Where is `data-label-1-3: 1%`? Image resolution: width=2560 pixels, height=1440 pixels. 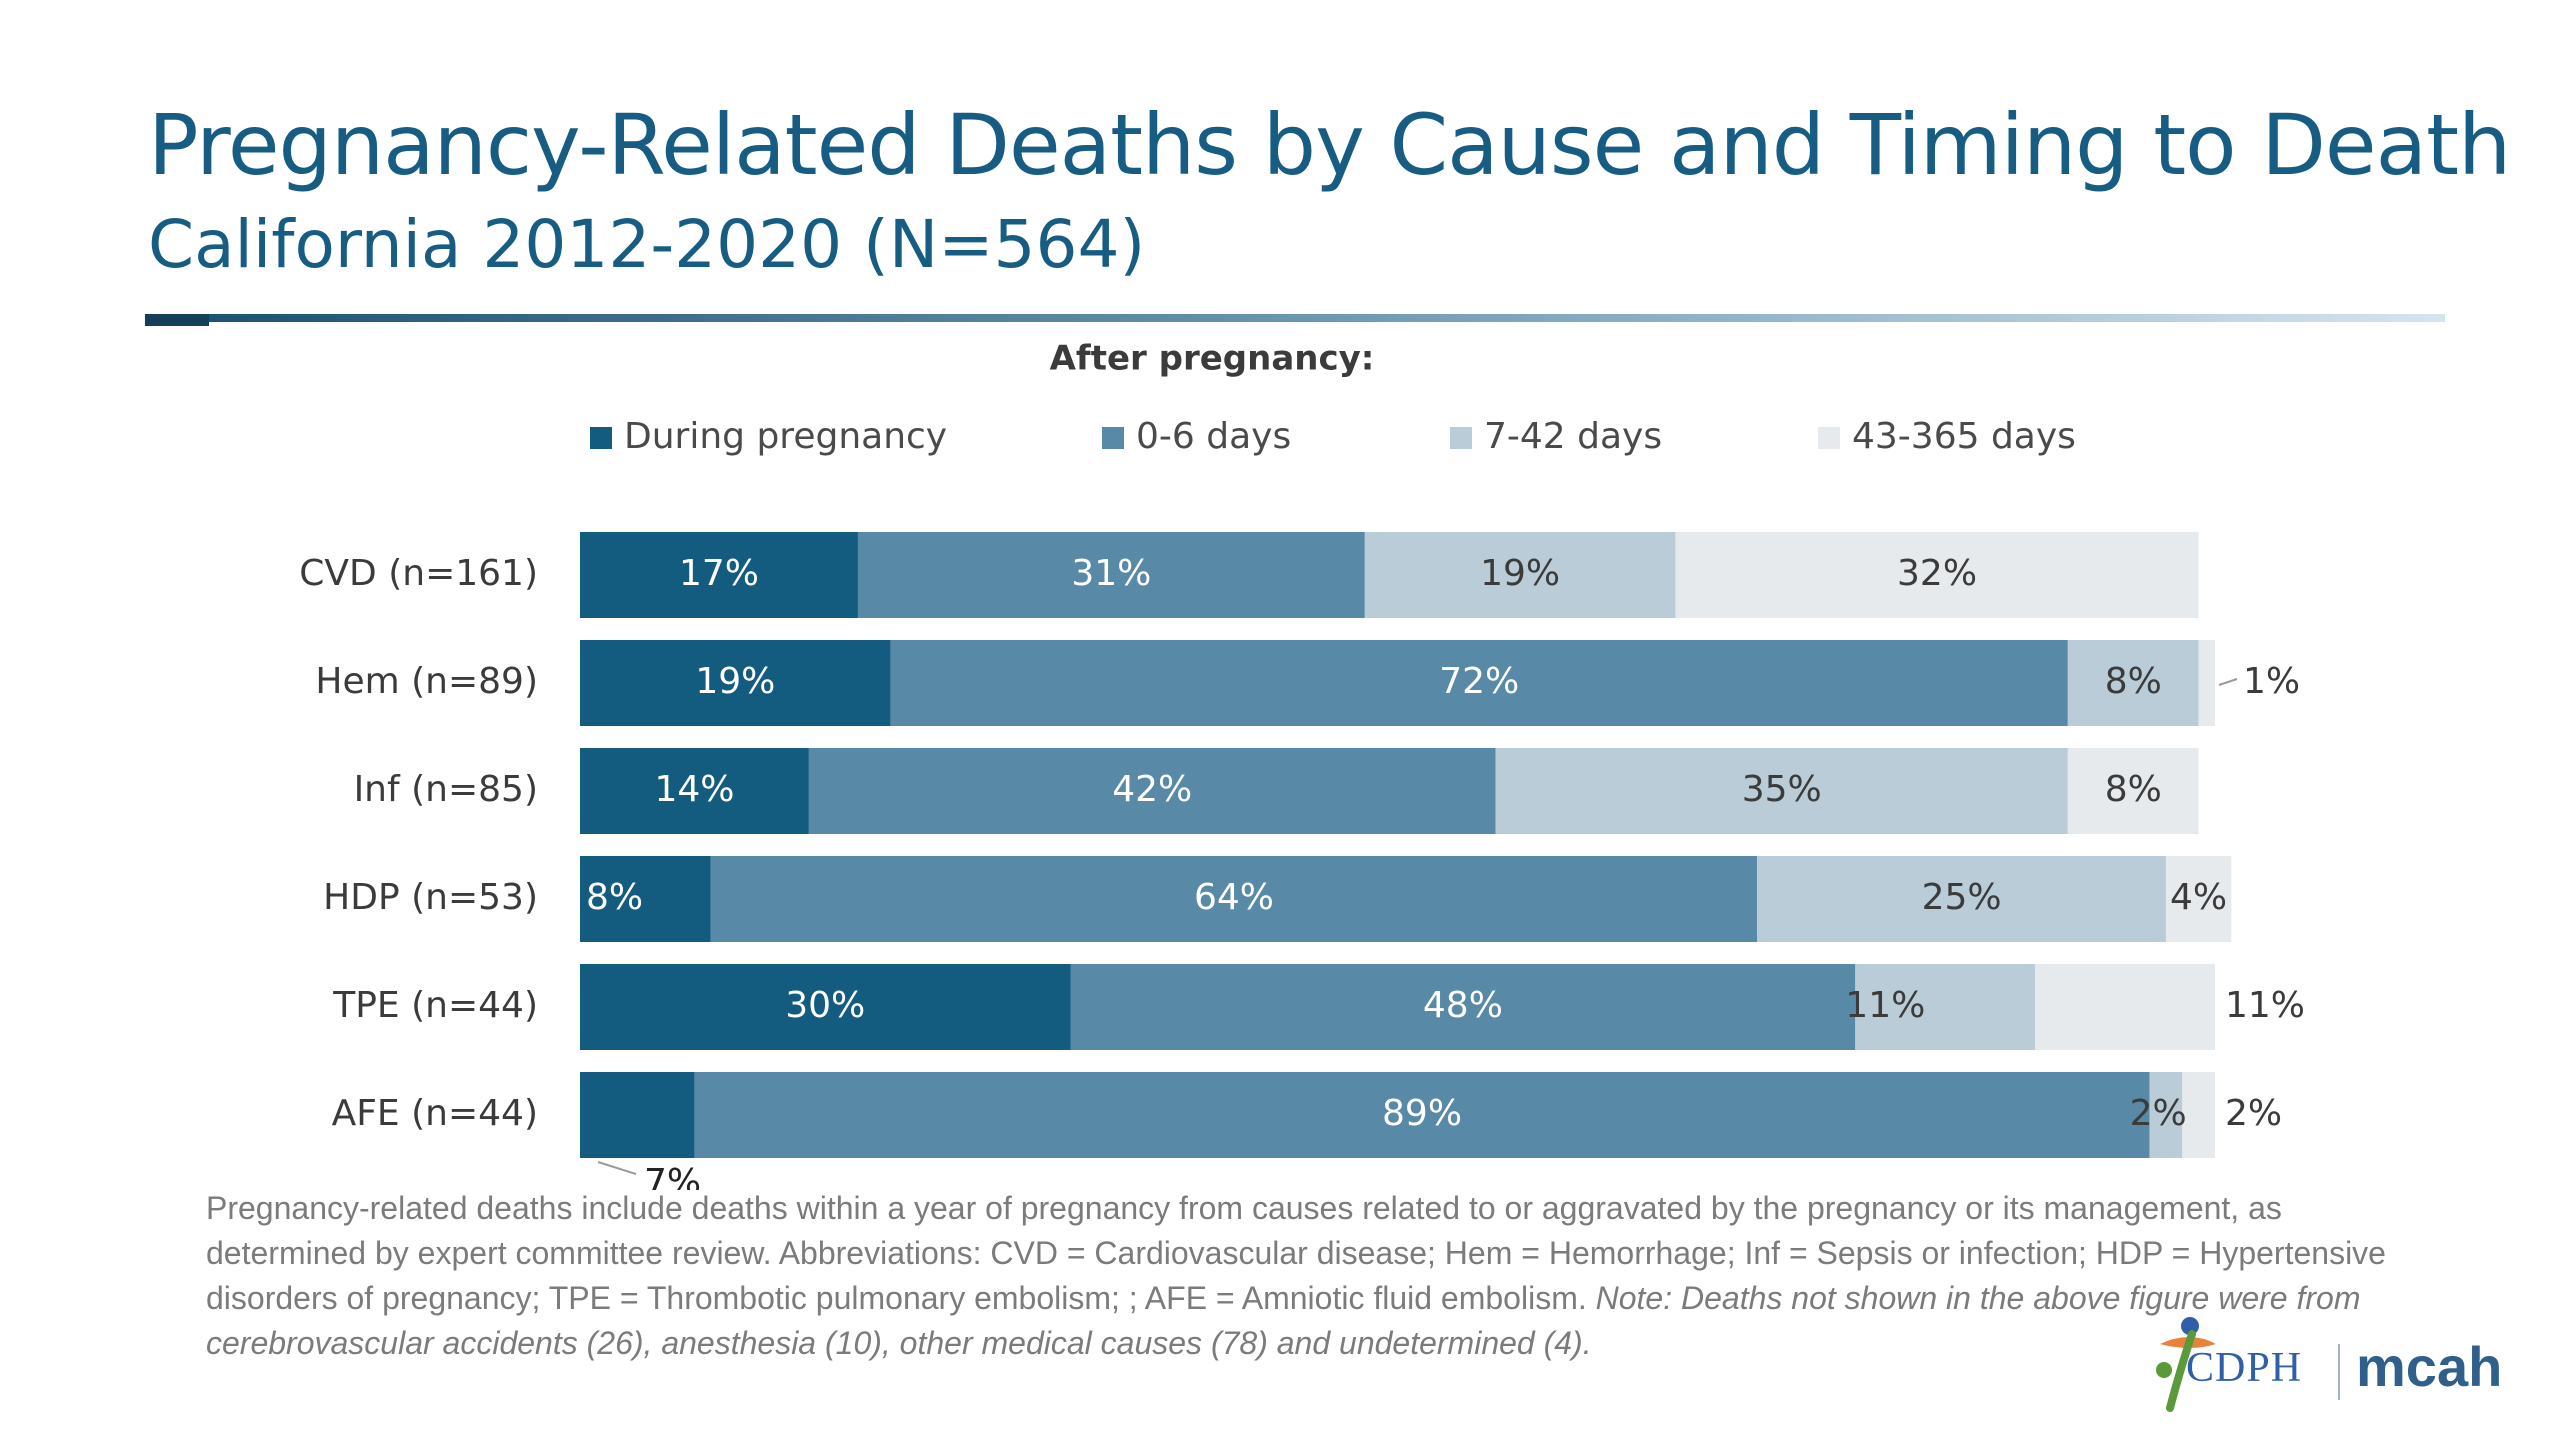 data-label-1-3: 1% is located at coordinates (2271, 681).